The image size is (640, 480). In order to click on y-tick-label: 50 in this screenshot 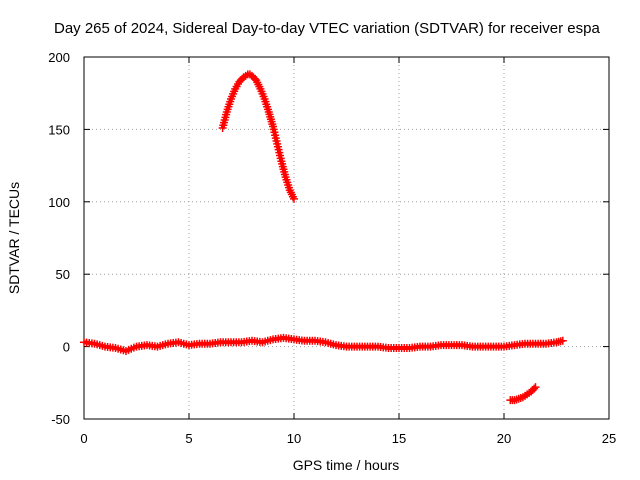, I will do `click(63, 274)`.